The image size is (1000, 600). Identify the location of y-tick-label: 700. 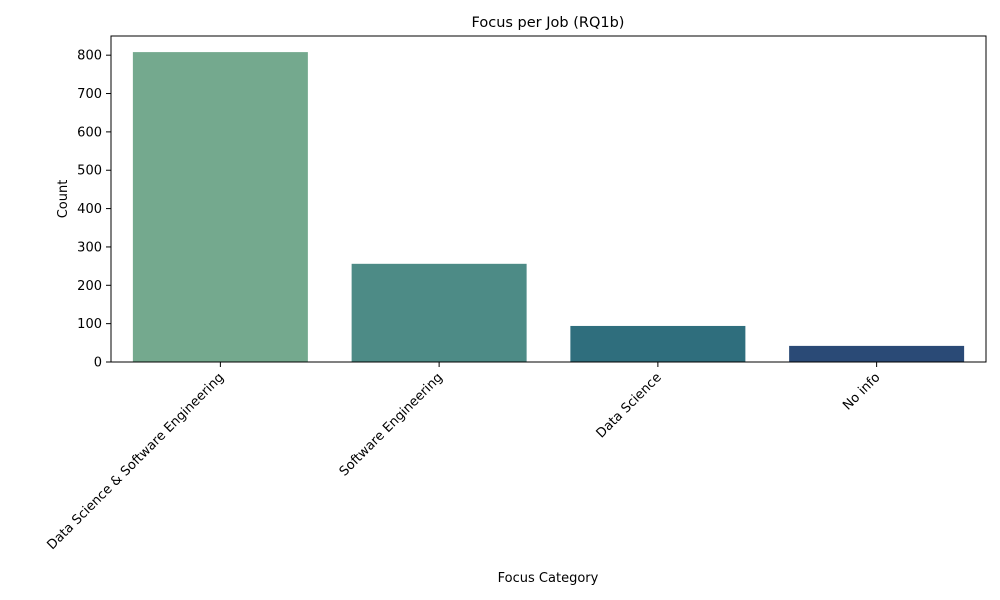
(89, 94).